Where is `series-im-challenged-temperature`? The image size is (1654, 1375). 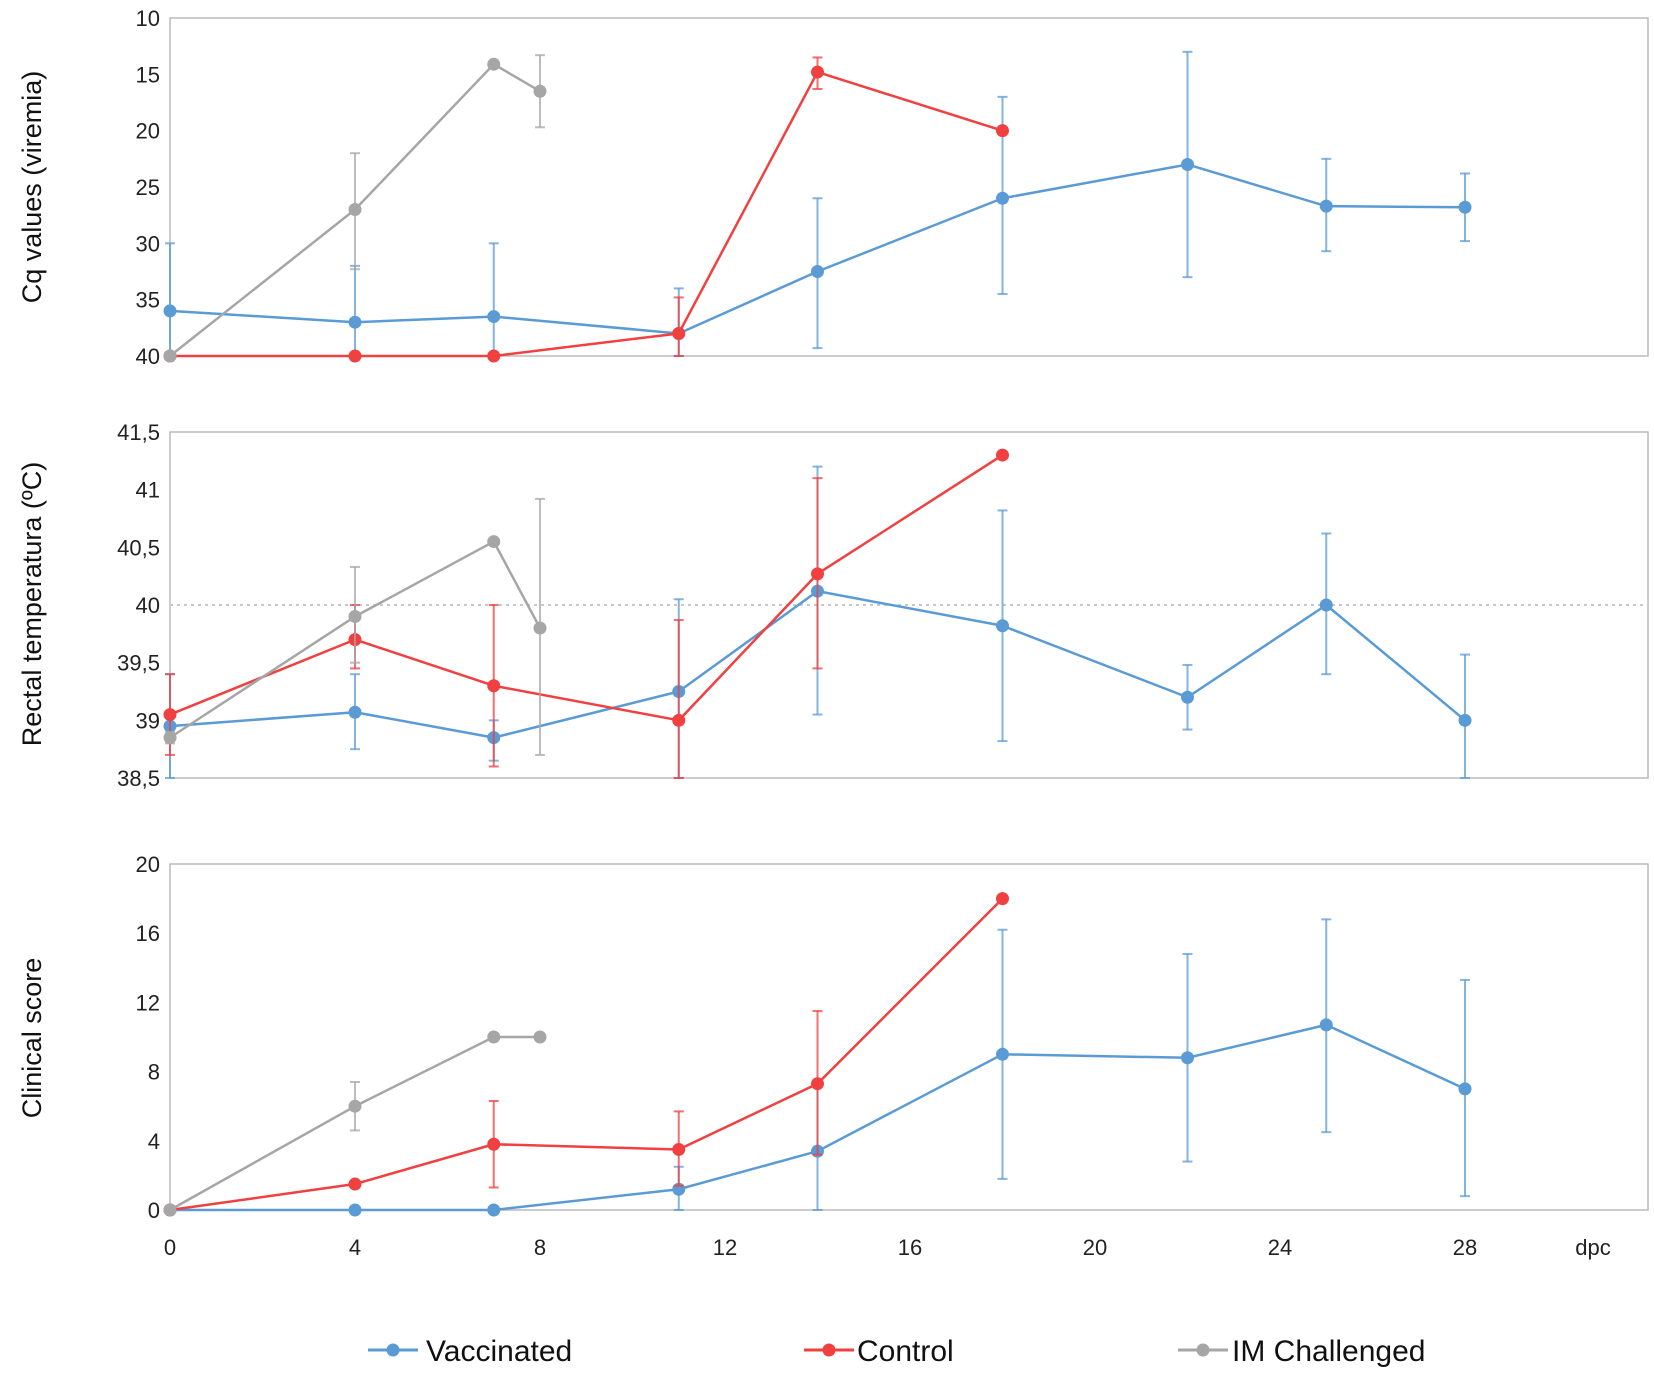
series-im-challenged-temperature is located at coordinates (355, 626).